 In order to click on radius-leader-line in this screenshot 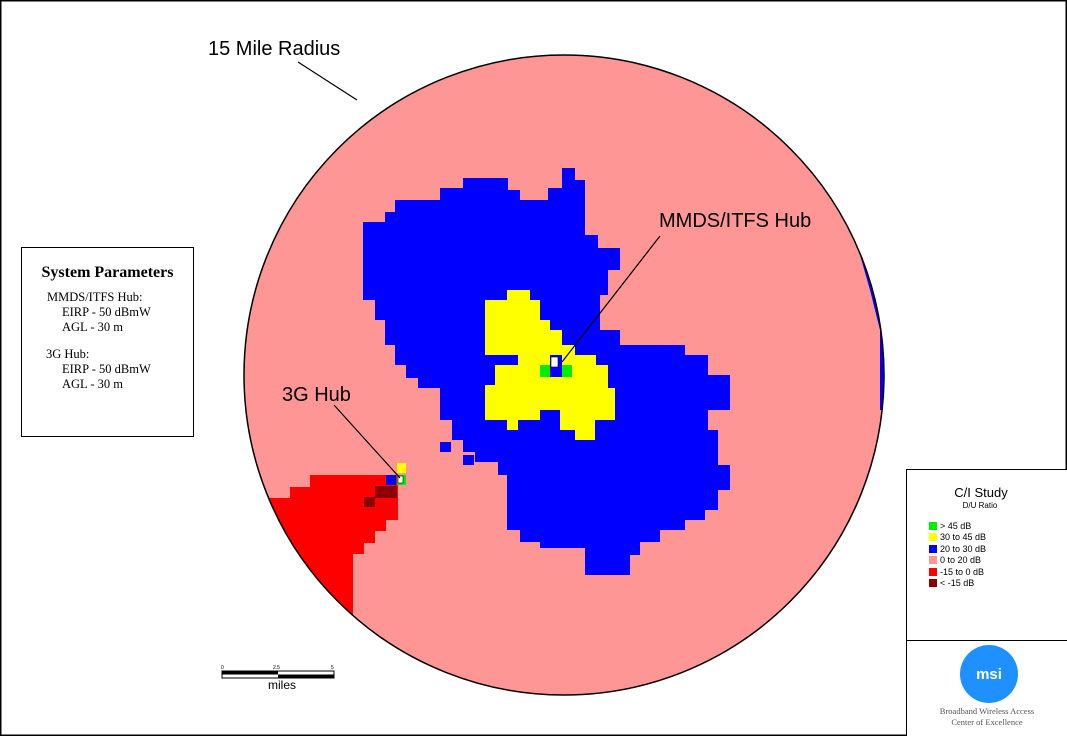, I will do `click(327, 81)`.